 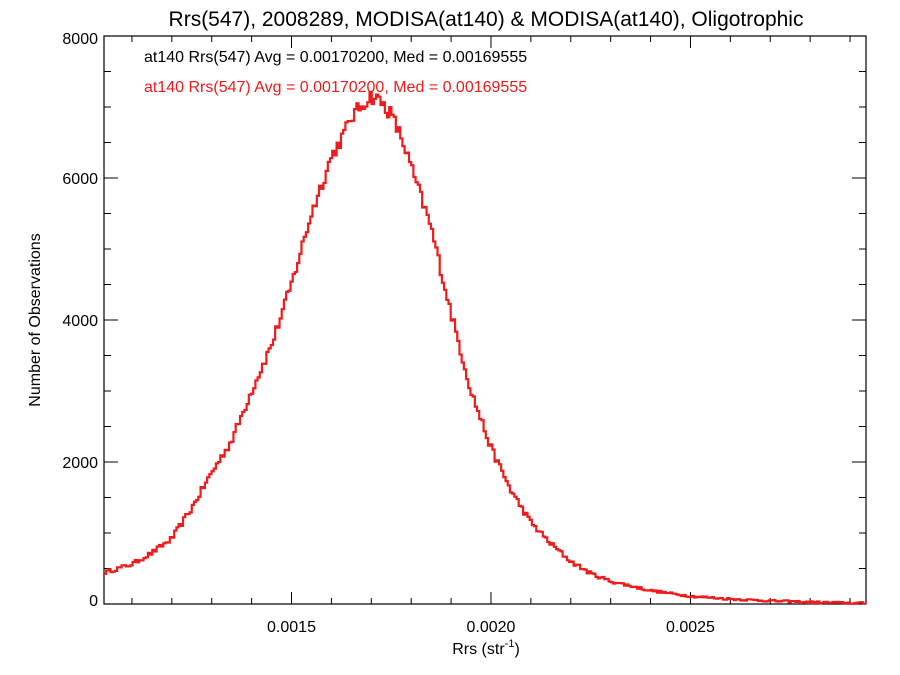 What do you see at coordinates (491, 627) in the screenshot?
I see `x-tick-label: 0.0020` at bounding box center [491, 627].